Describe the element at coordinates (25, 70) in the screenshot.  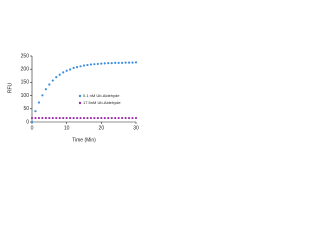
I see `y-tick-label: 200` at that location.